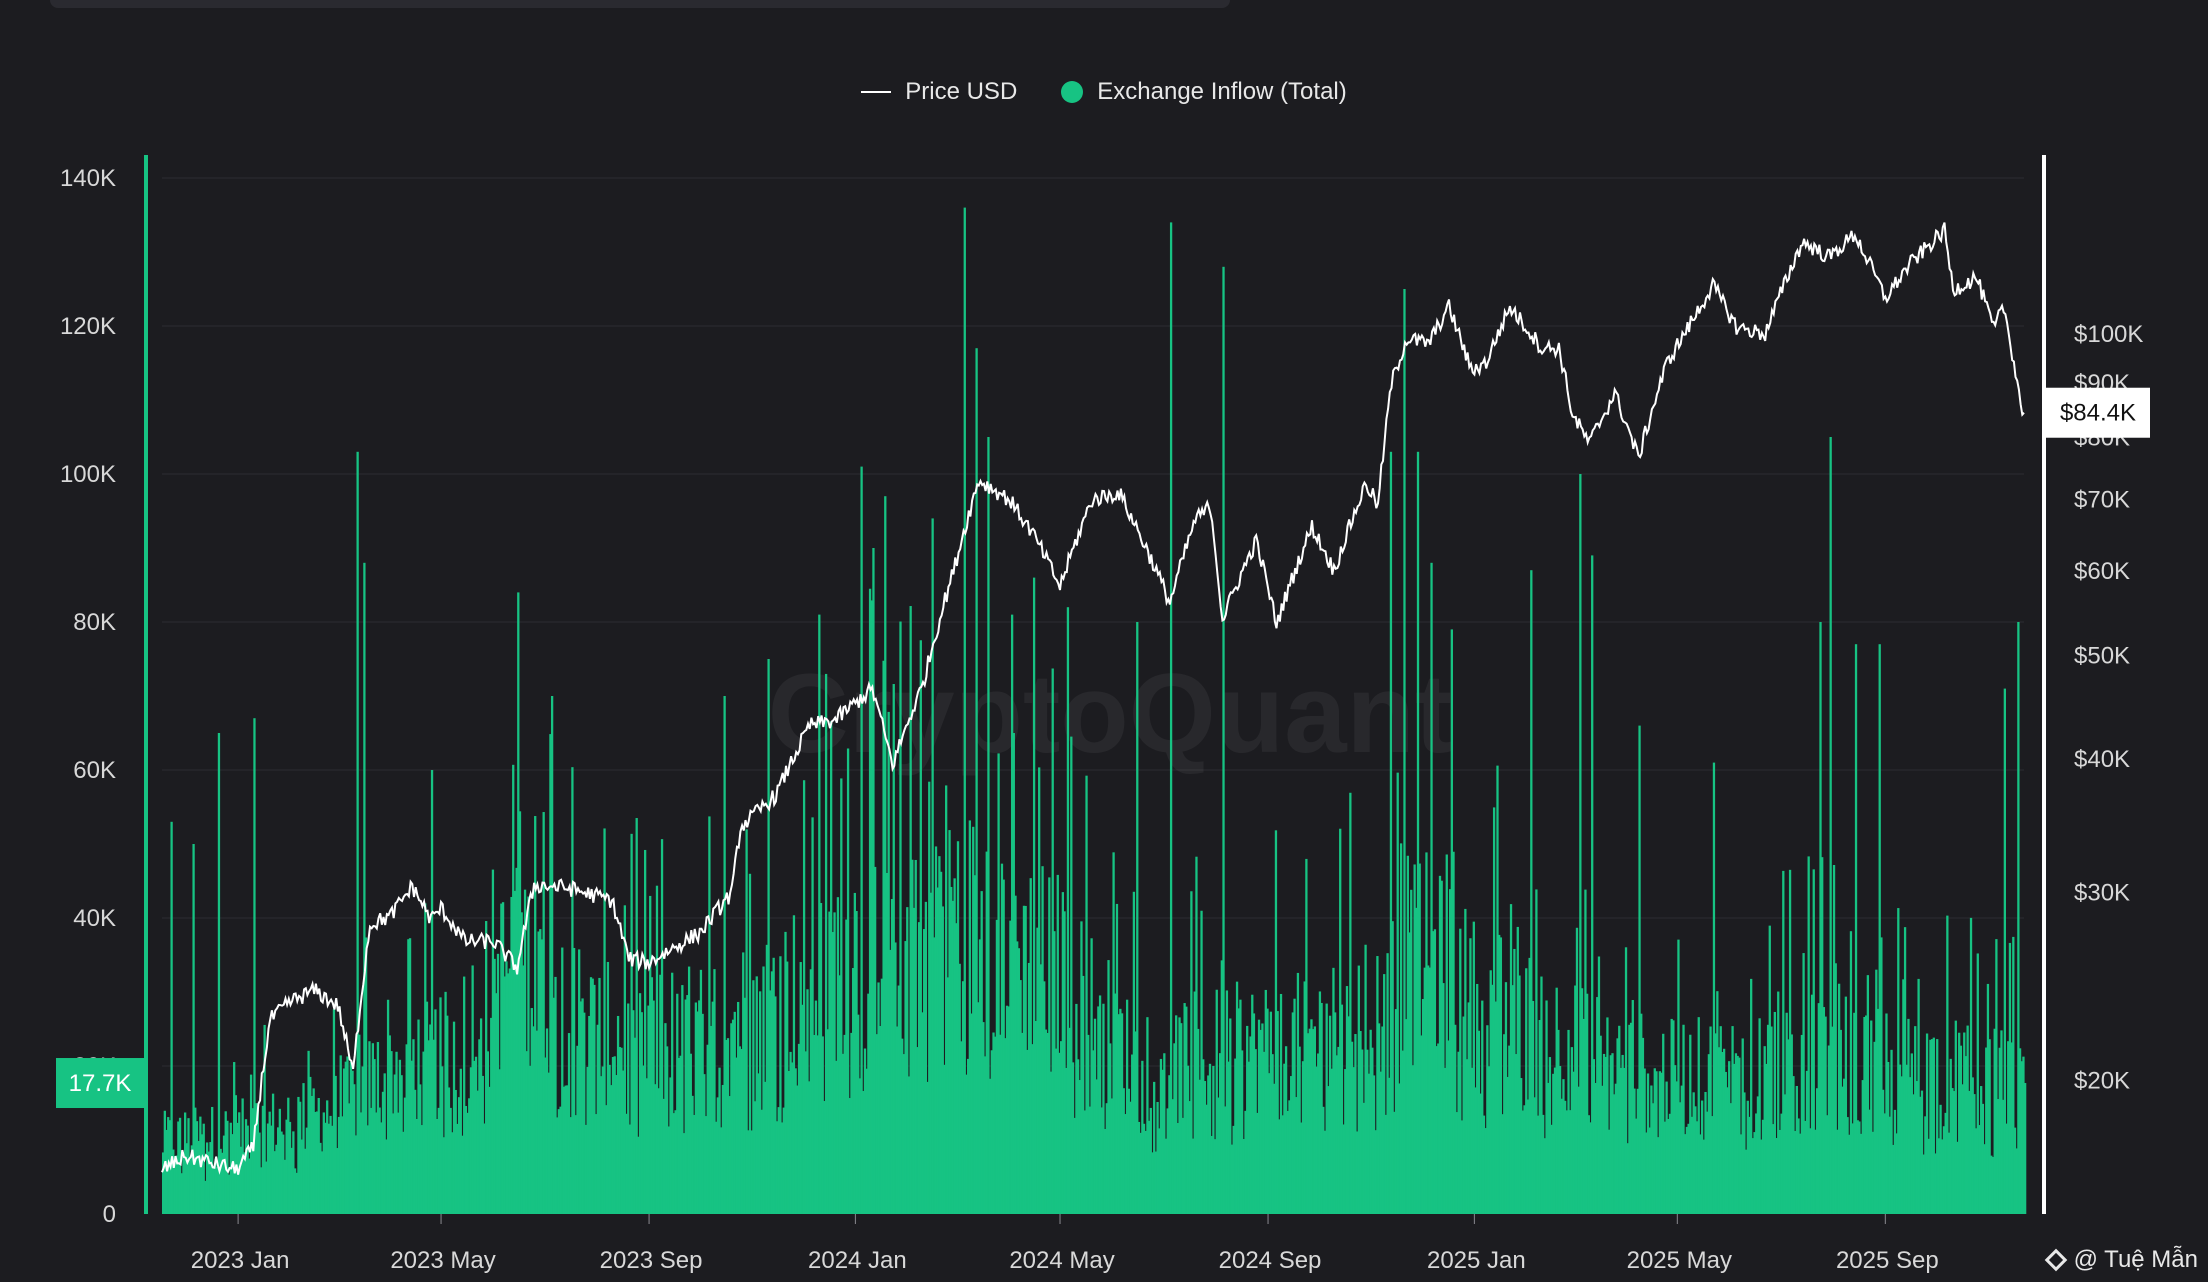 Image resolution: width=2208 pixels, height=1282 pixels. I want to click on left-tick-label: 40K, so click(94, 918).